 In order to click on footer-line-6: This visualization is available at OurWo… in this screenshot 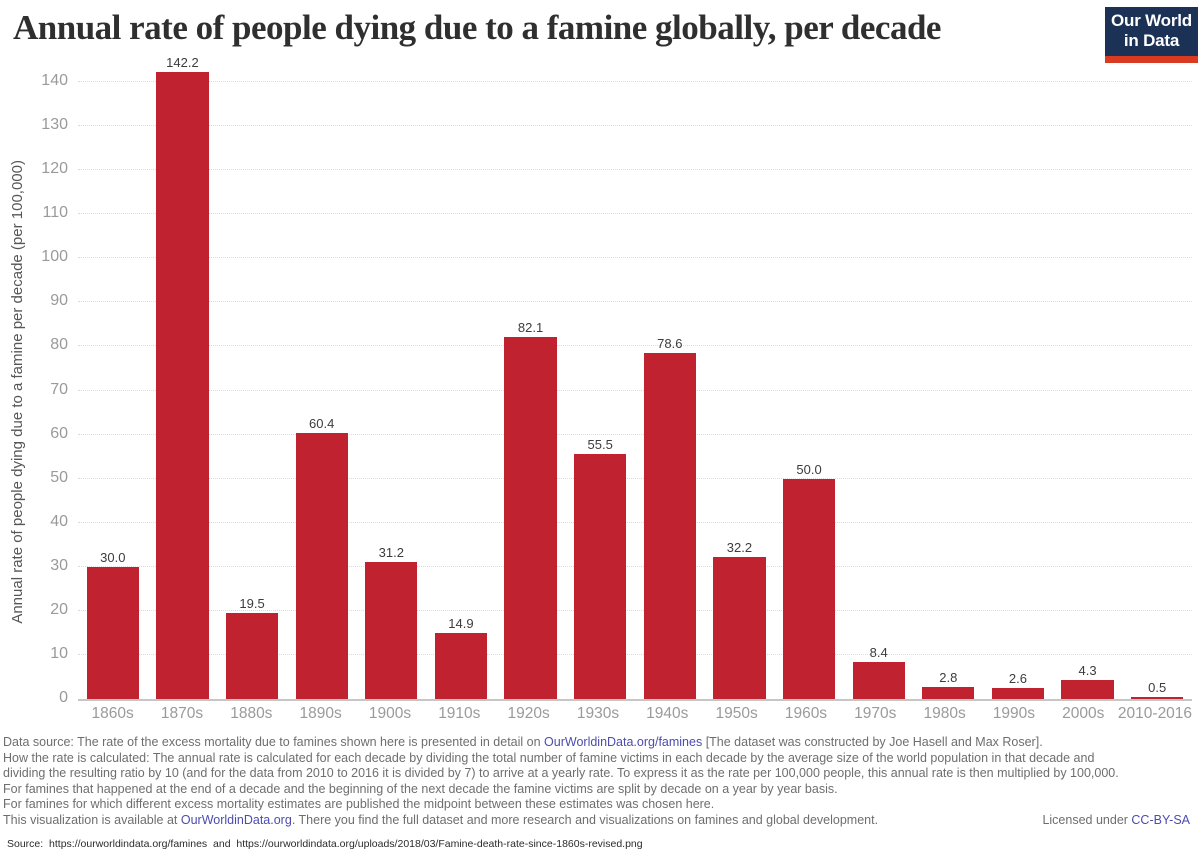, I will do `click(596, 821)`.